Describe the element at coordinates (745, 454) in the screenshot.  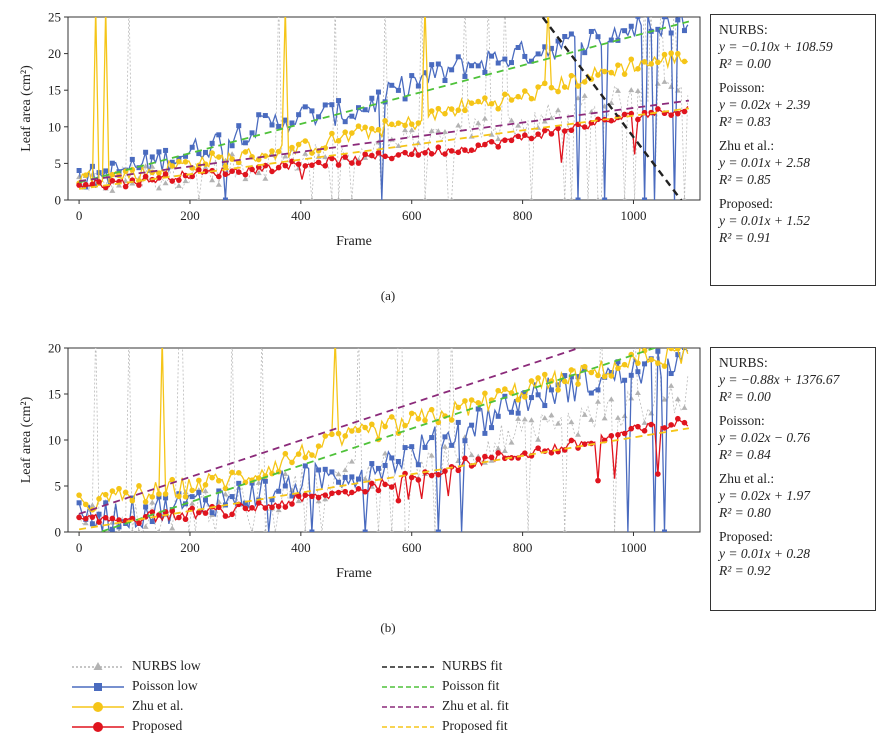
I see `equation-r2: R² = 0.84` at that location.